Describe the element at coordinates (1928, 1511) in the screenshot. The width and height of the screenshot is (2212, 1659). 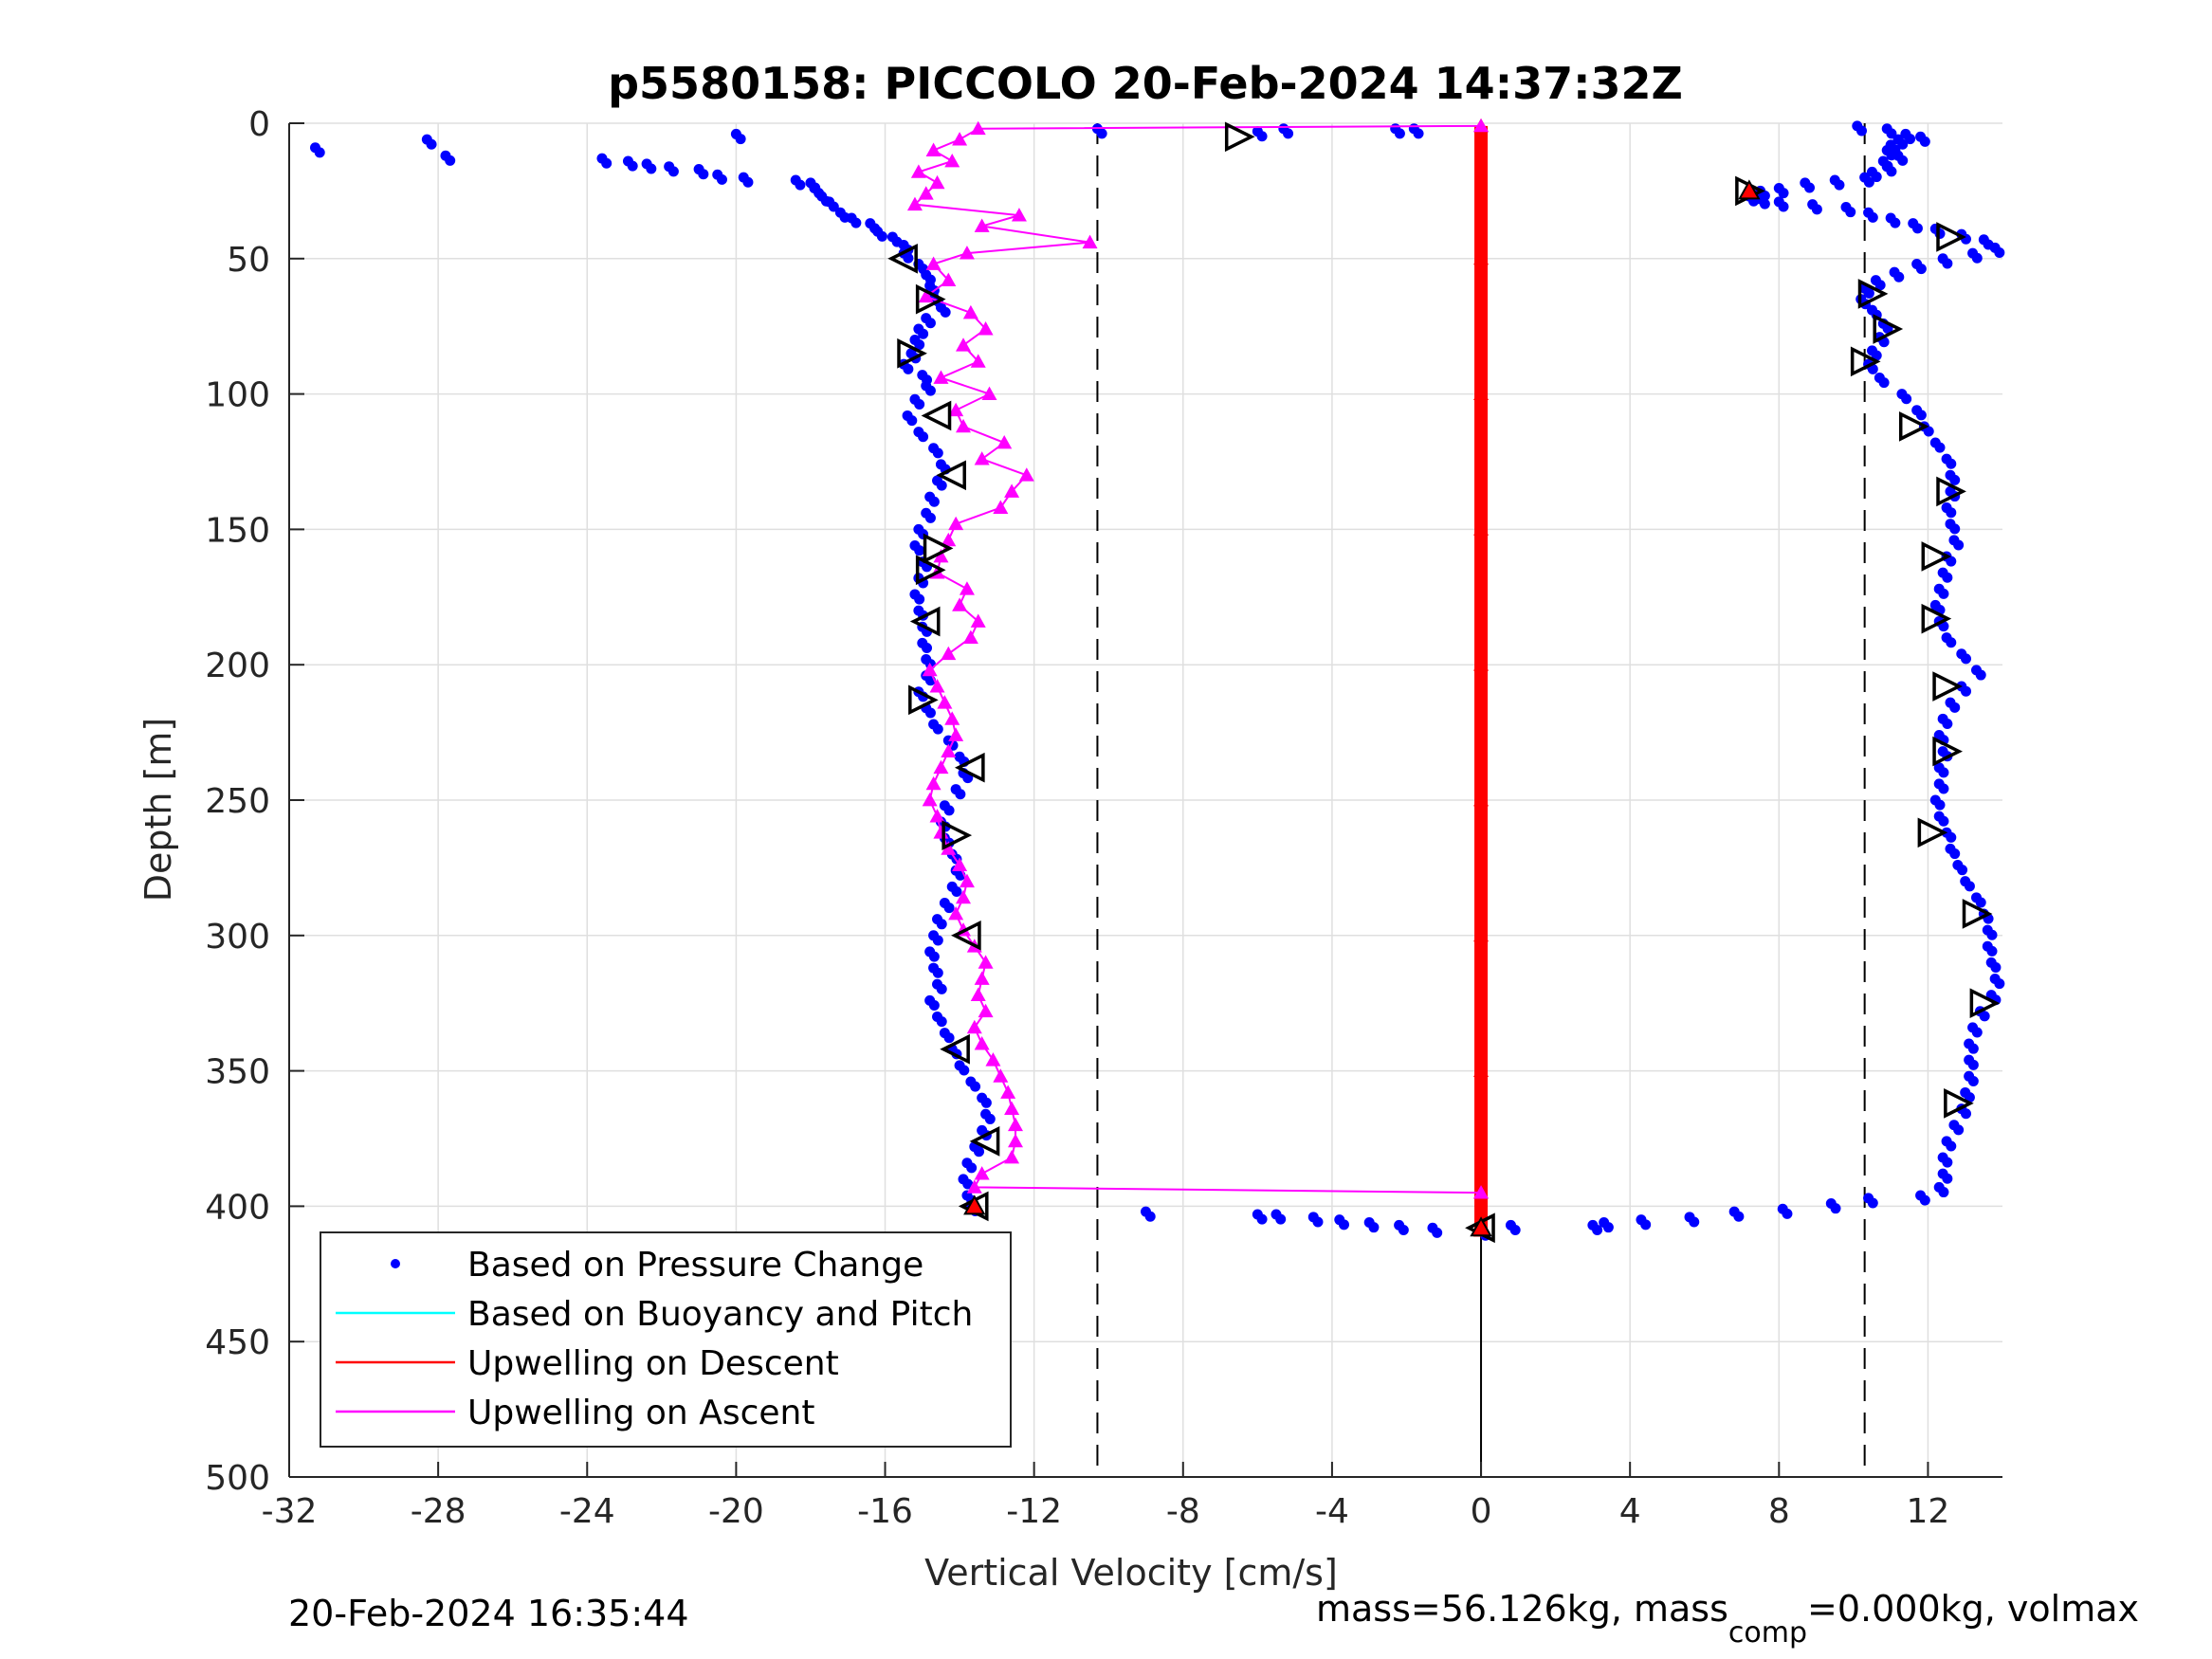
I see `x-tick-label: 12` at that location.